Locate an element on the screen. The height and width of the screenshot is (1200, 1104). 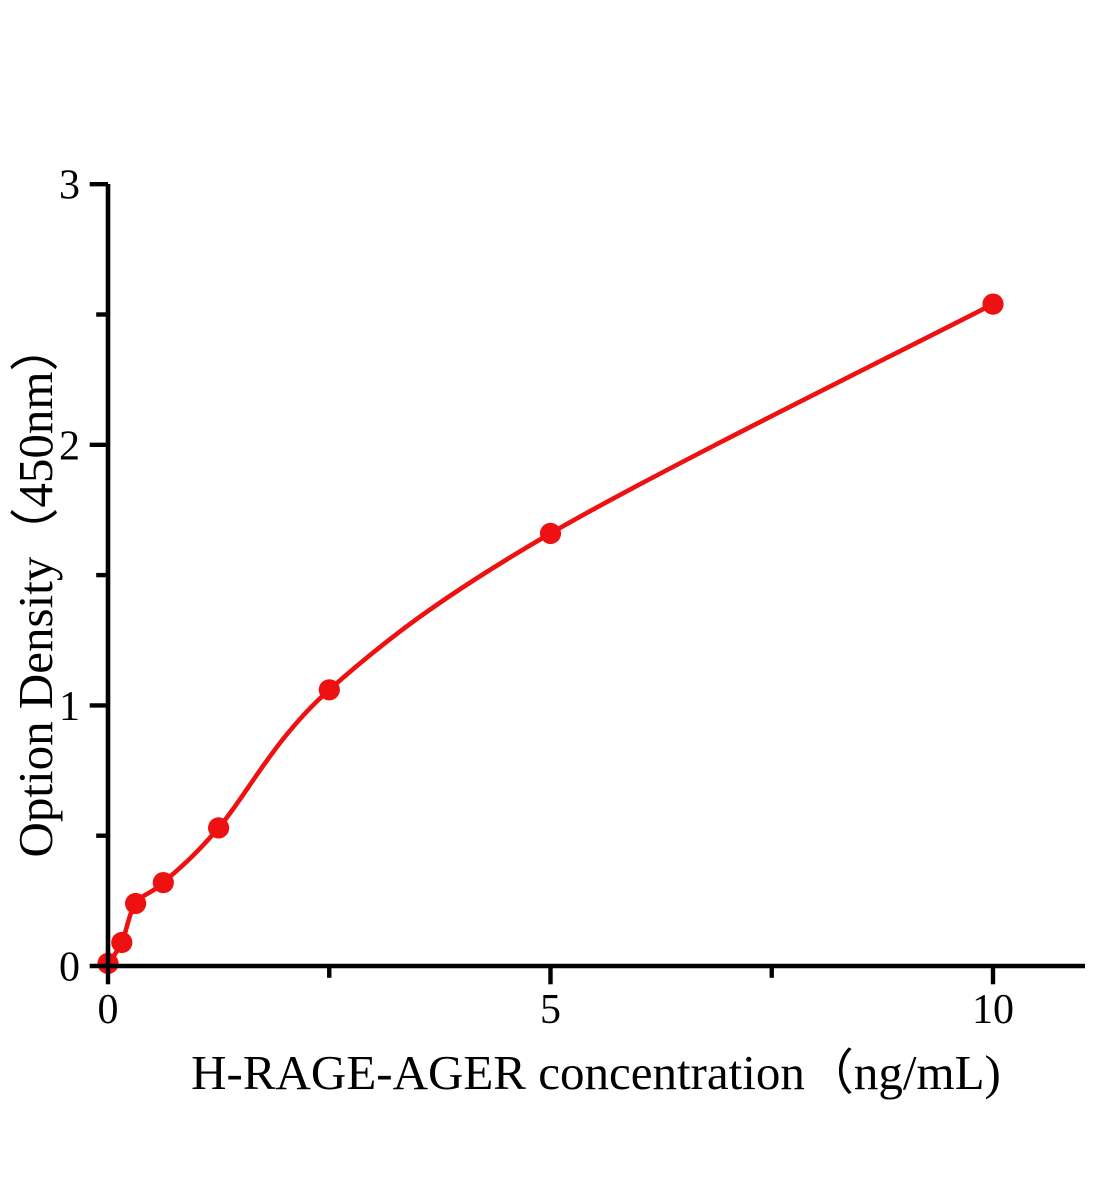
x-tick-label: 0 is located at coordinates (108, 1010).